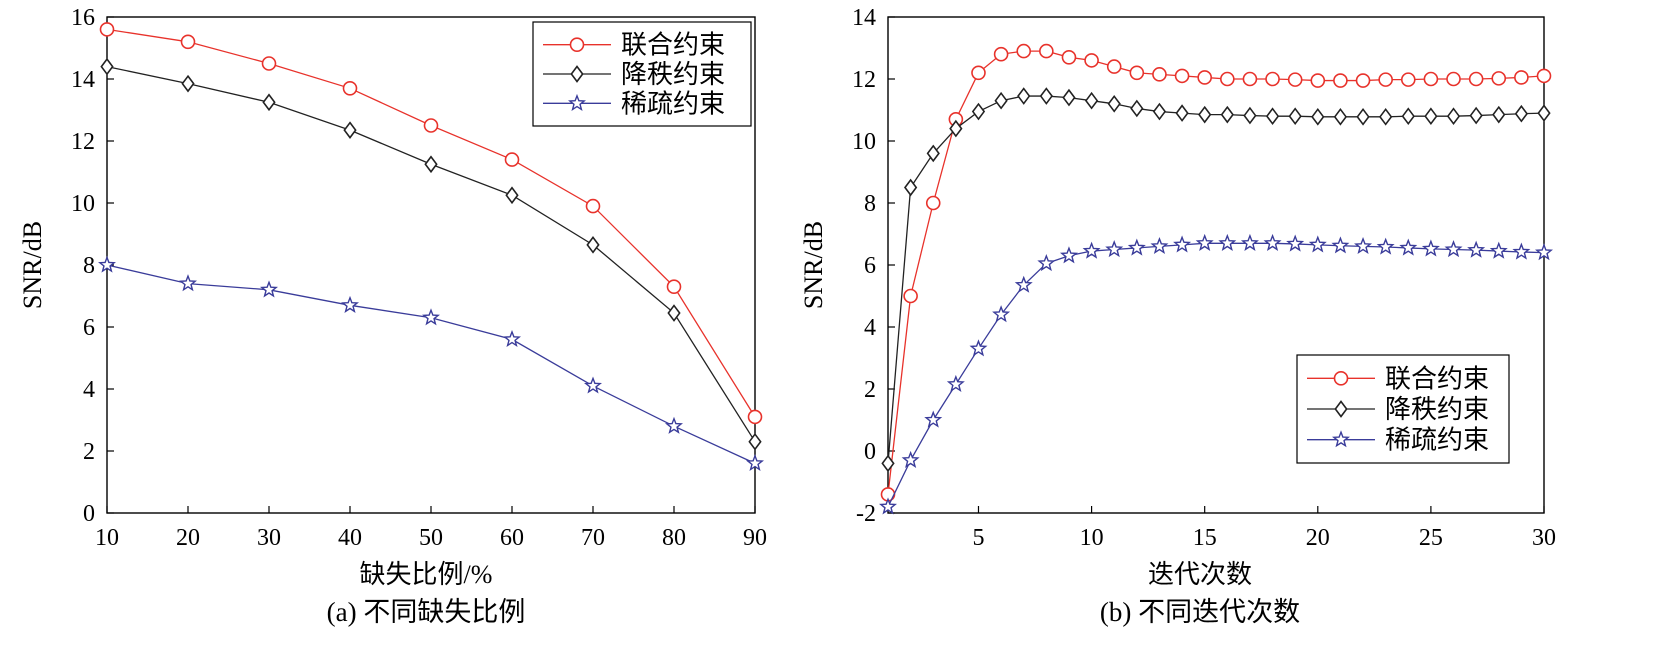 This screenshot has height=671, width=1654. What do you see at coordinates (674, 538) in the screenshot?
I see `x-tick-label: 80` at bounding box center [674, 538].